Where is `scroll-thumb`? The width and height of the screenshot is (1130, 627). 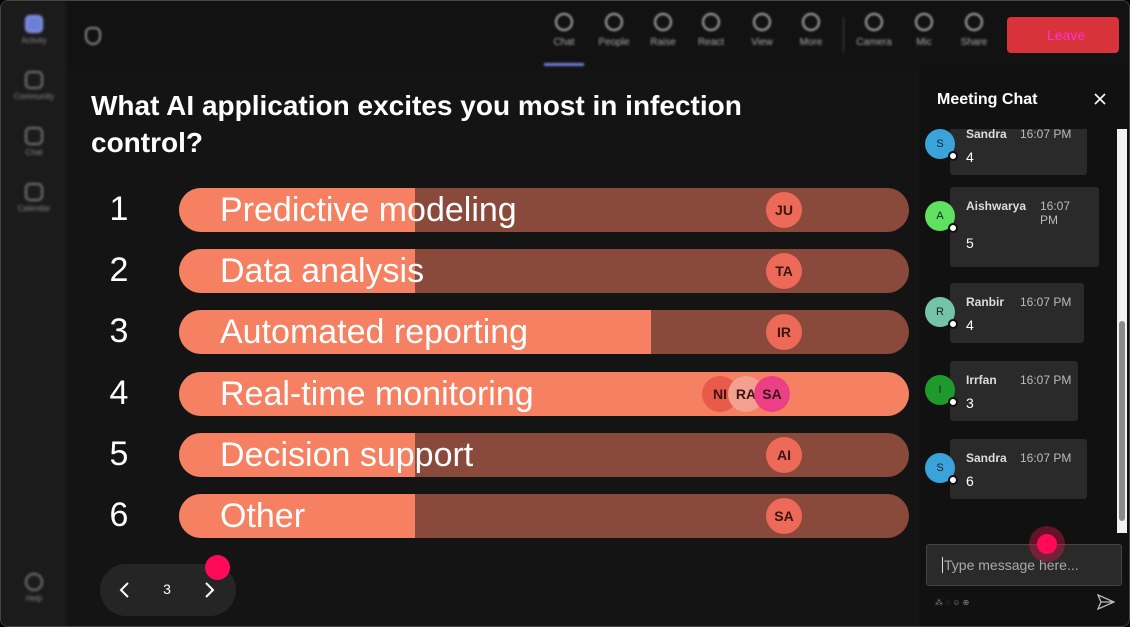
scroll-thumb is located at coordinates (1122, 421).